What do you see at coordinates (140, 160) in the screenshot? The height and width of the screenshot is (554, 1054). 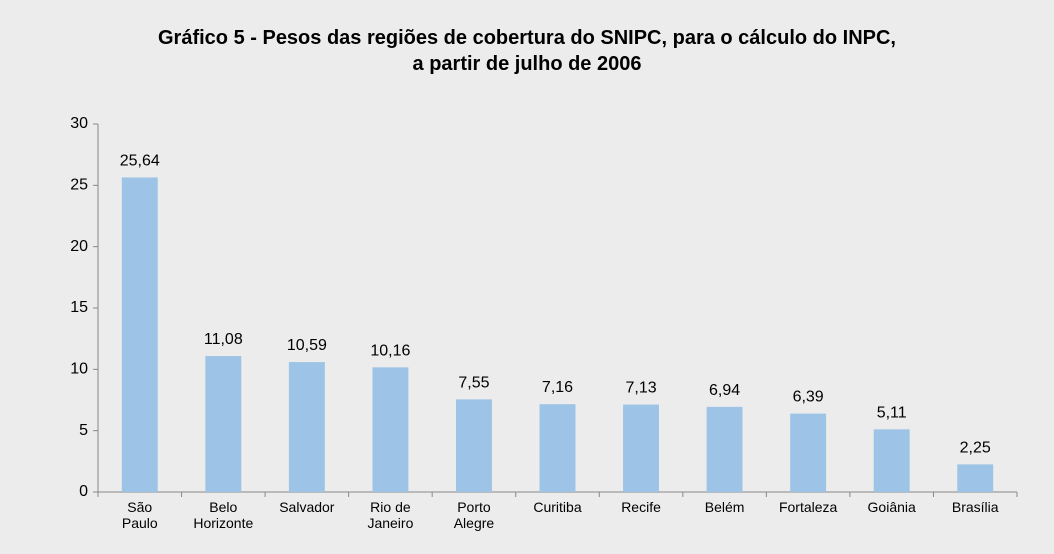 I see `data-label: 25,64` at bounding box center [140, 160].